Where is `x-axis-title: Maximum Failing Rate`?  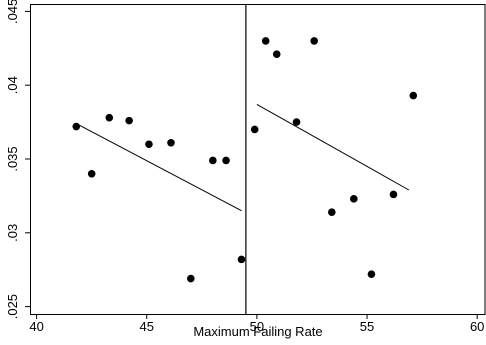
x-axis-title: Maximum Failing Rate is located at coordinates (257, 331).